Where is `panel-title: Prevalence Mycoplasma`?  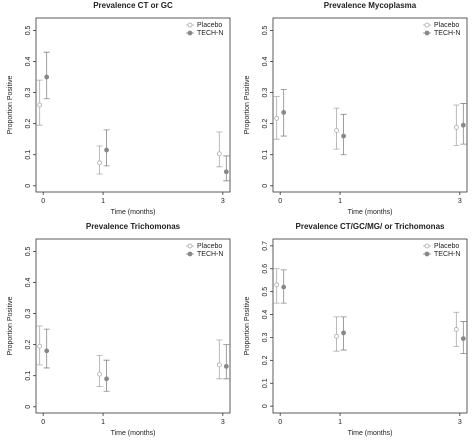 panel-title: Prevalence Mycoplasma is located at coordinates (370, 5).